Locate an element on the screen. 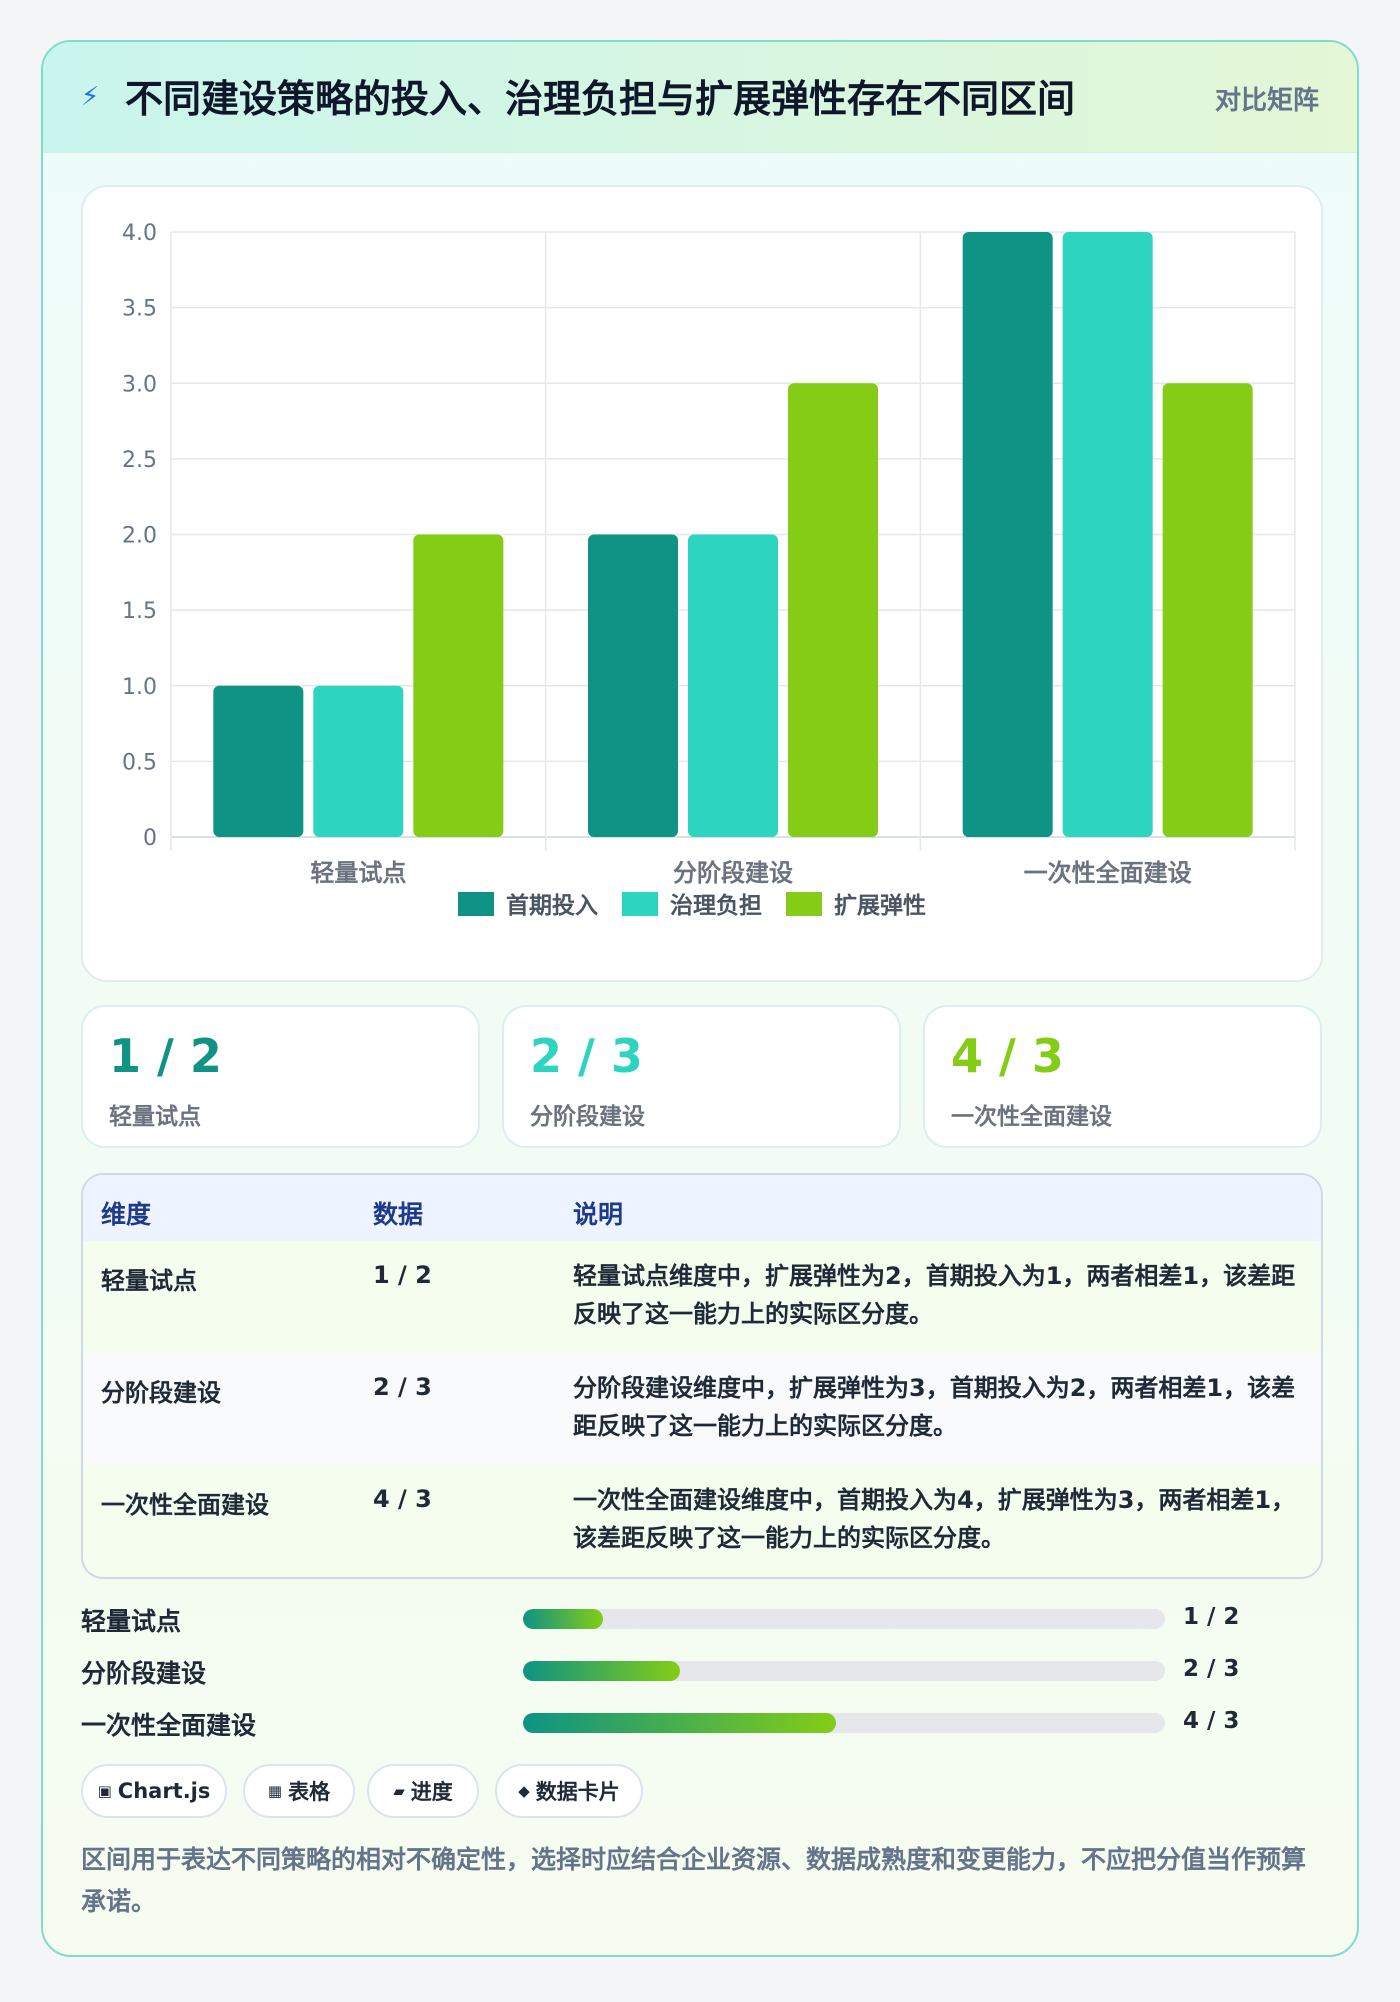  progress-value: 1 / 2 is located at coordinates (1211, 1617).